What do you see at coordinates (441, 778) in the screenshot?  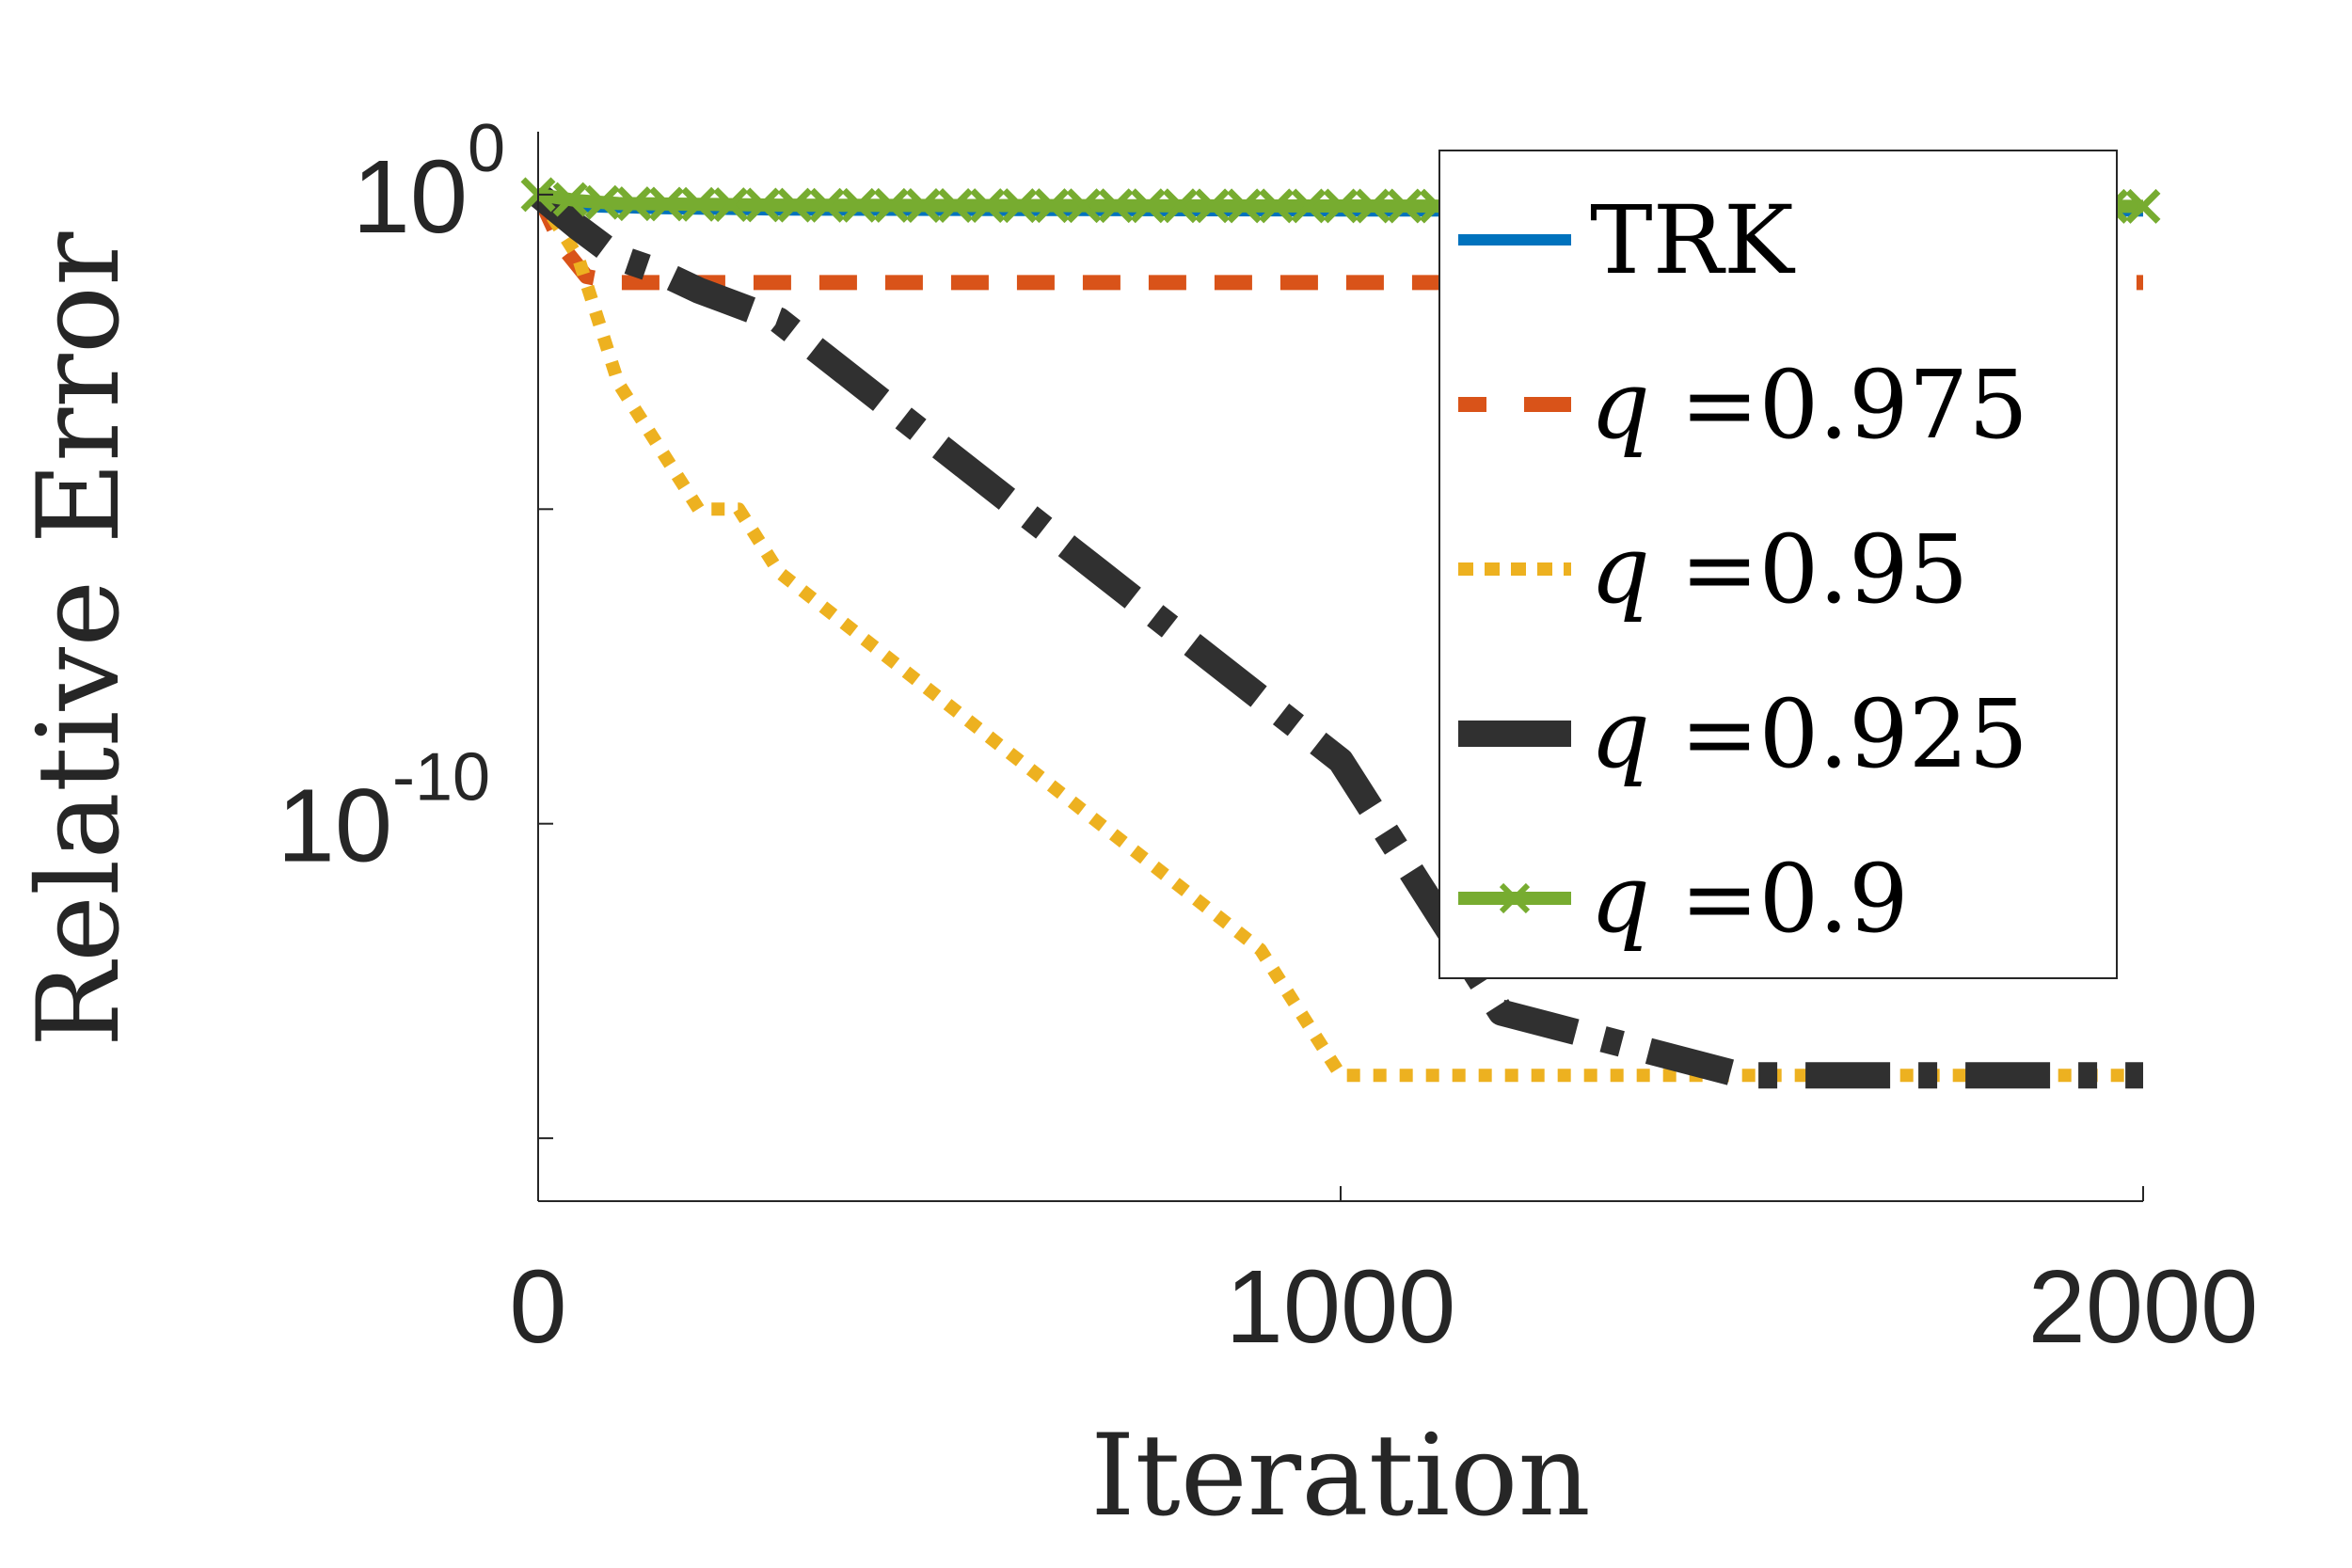 I see `y-tick-exponent: -10` at bounding box center [441, 778].